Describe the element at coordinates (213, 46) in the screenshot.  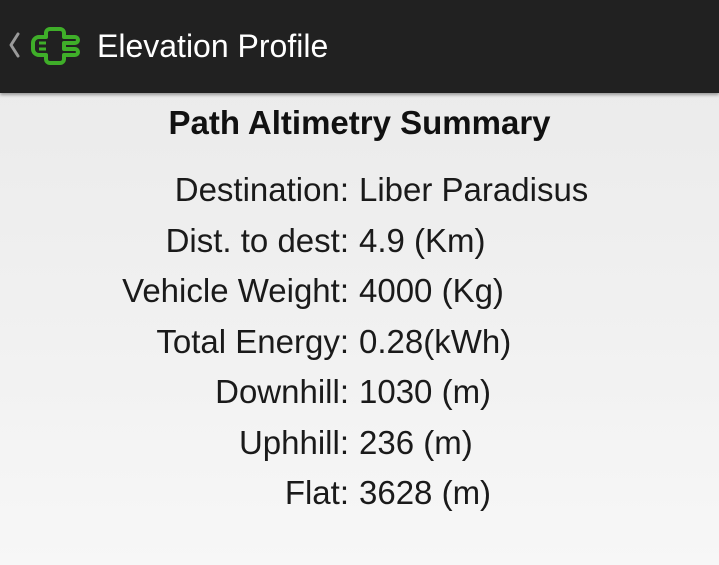
I see `app-title: Elevation Profile` at that location.